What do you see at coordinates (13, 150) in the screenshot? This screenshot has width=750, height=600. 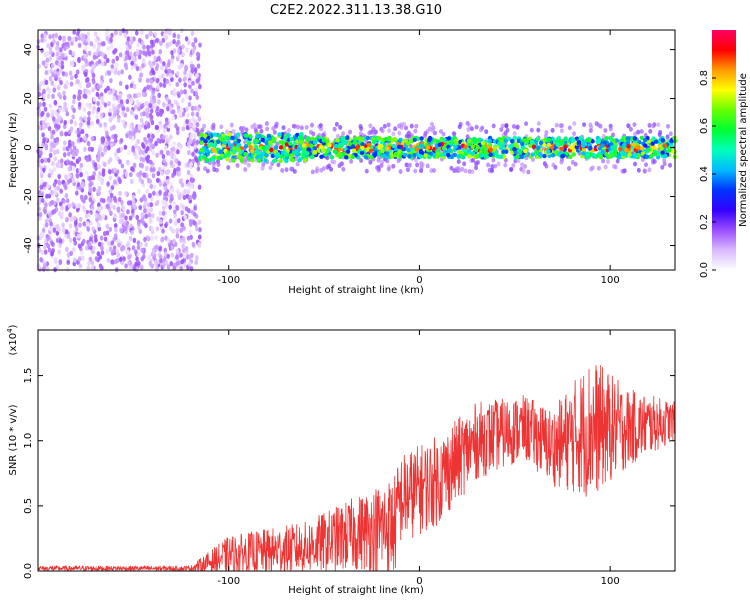 I see `top-y-axis-label: Frequency (Hz)` at bounding box center [13, 150].